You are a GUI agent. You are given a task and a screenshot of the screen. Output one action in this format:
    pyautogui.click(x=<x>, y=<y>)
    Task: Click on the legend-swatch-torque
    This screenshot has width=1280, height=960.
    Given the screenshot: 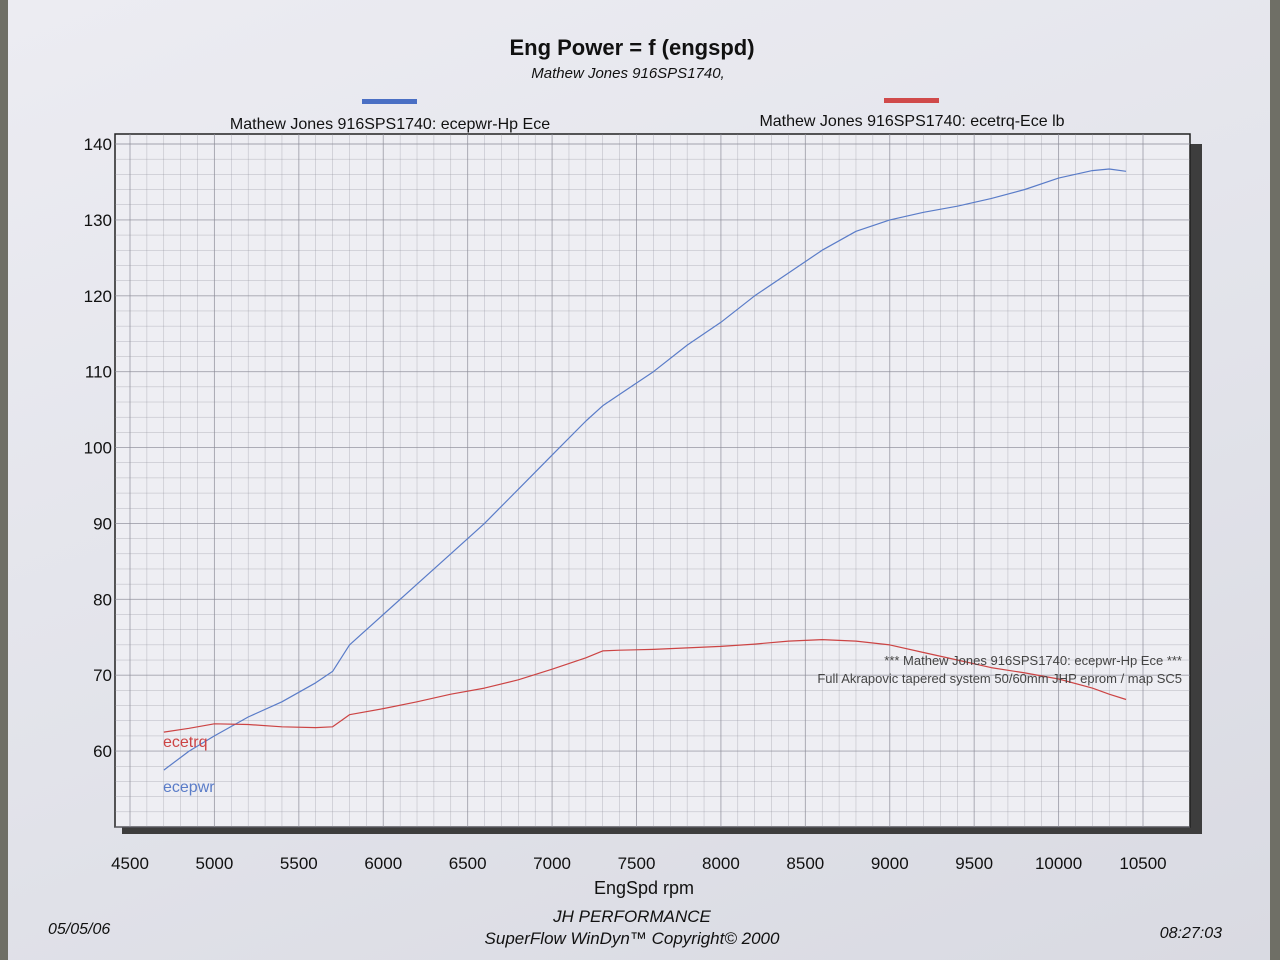 What is the action you would take?
    pyautogui.click(x=911, y=100)
    